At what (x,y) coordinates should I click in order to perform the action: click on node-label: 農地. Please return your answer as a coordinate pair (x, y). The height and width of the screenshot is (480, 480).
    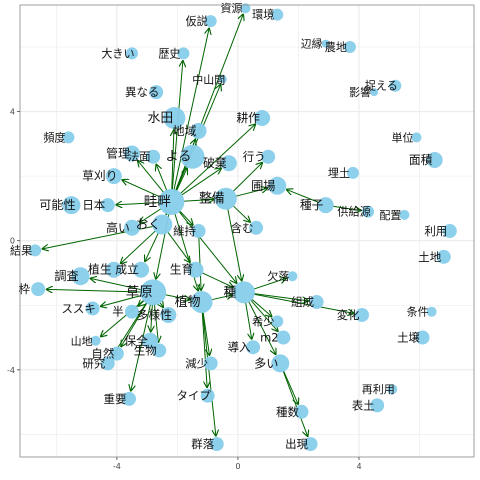
    Looking at the image, I should click on (336, 47).